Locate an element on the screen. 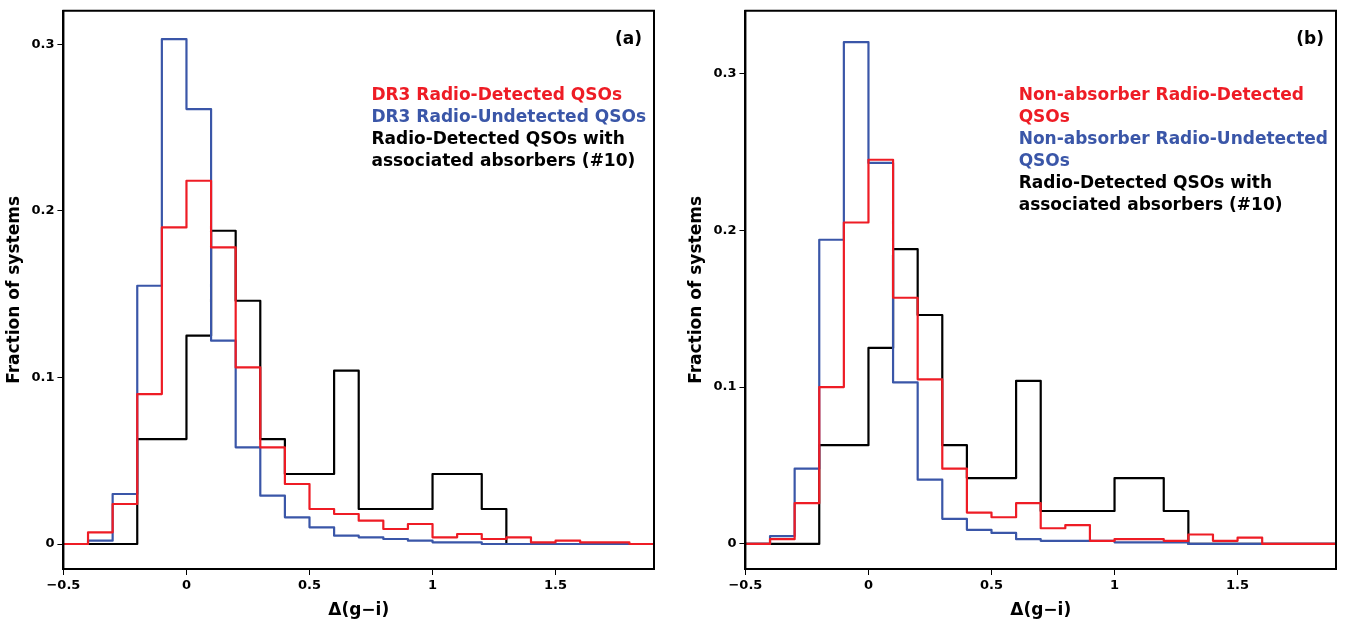 The image size is (1355, 629). annotation: (a) is located at coordinates (628, 37).